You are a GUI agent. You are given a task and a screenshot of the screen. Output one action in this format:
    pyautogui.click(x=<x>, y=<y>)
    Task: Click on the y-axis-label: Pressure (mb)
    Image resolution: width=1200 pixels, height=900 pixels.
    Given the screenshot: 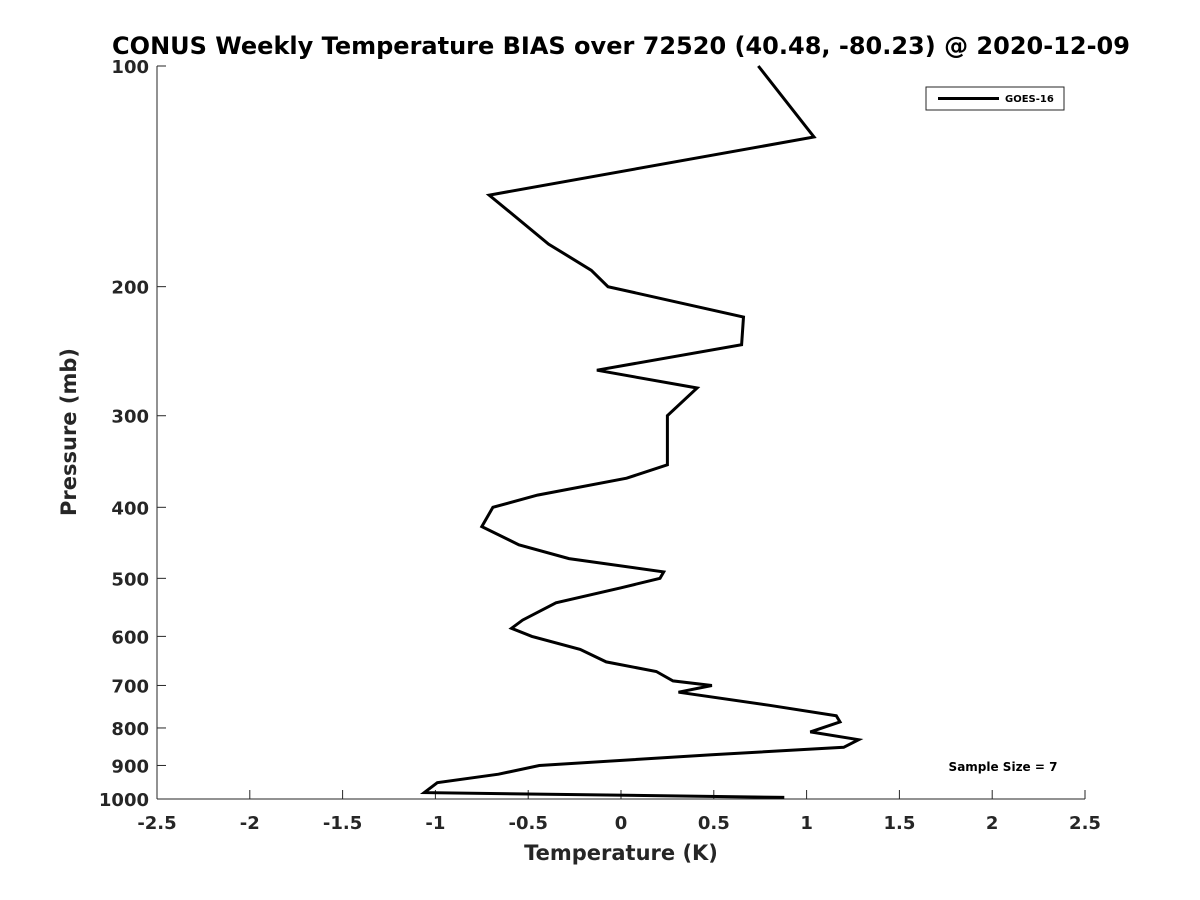 What is the action you would take?
    pyautogui.click(x=69, y=432)
    